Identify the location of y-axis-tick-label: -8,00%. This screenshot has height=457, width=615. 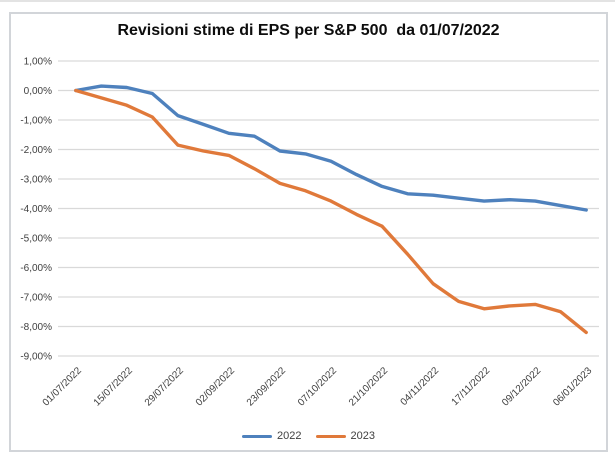
(36, 327).